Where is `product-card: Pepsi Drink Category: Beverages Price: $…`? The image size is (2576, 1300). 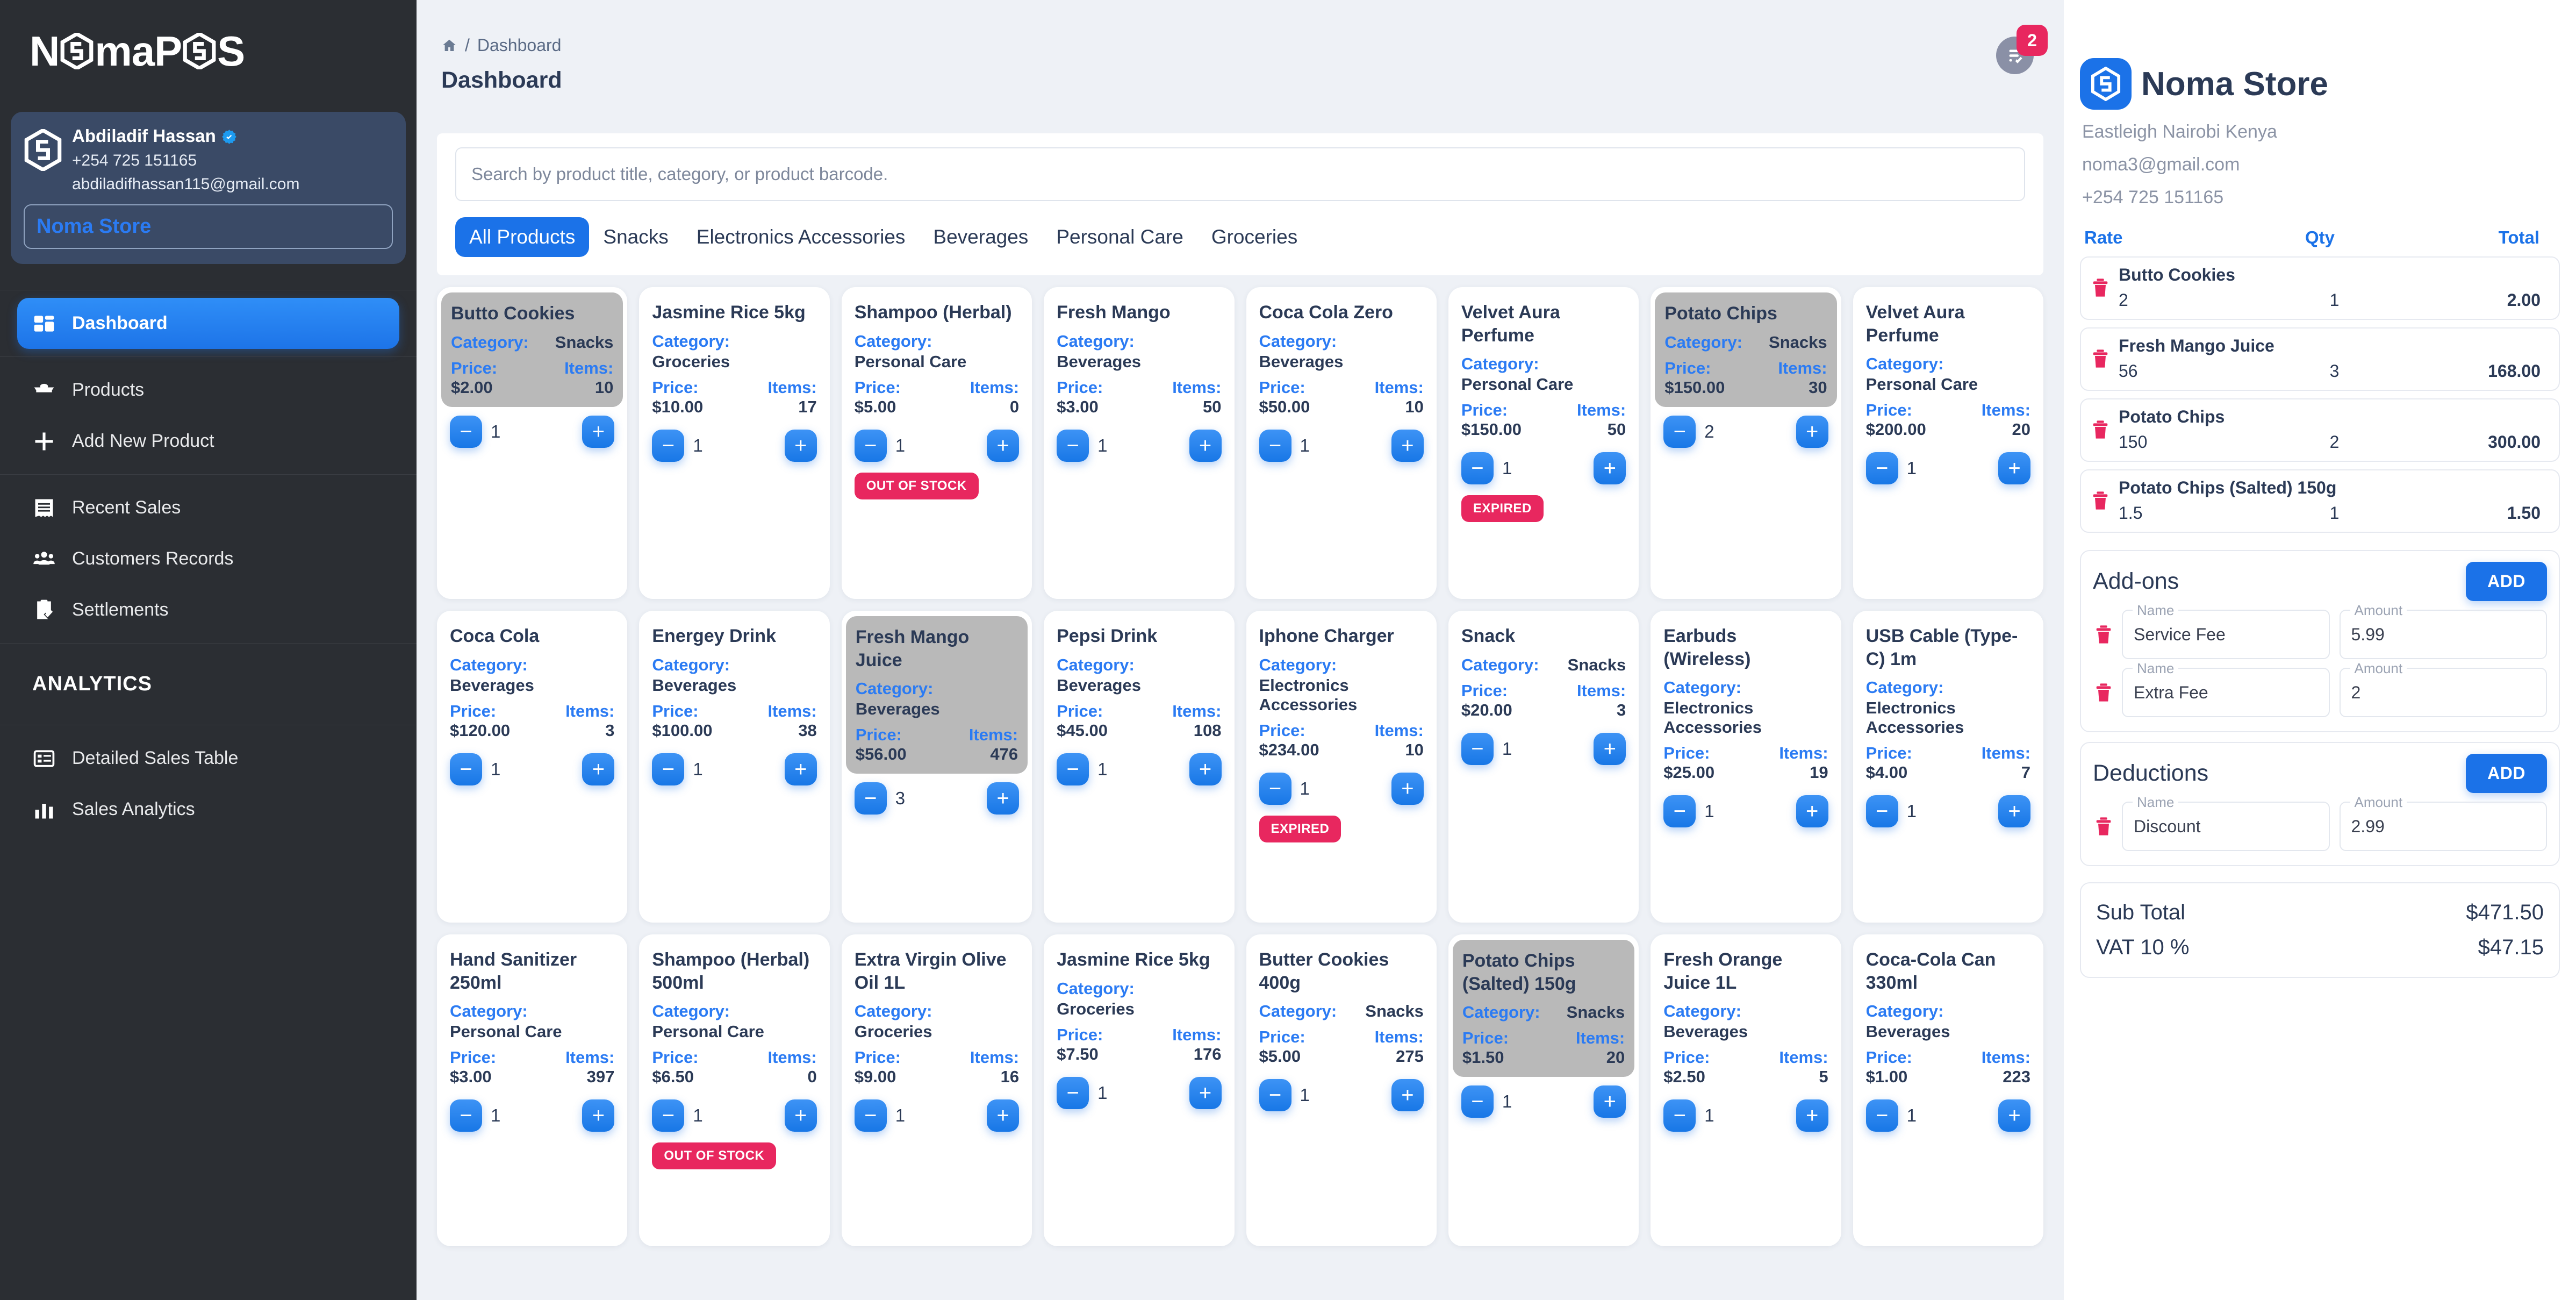
product-card: Pepsi Drink Category: Beverages Price: $… is located at coordinates (1139, 767).